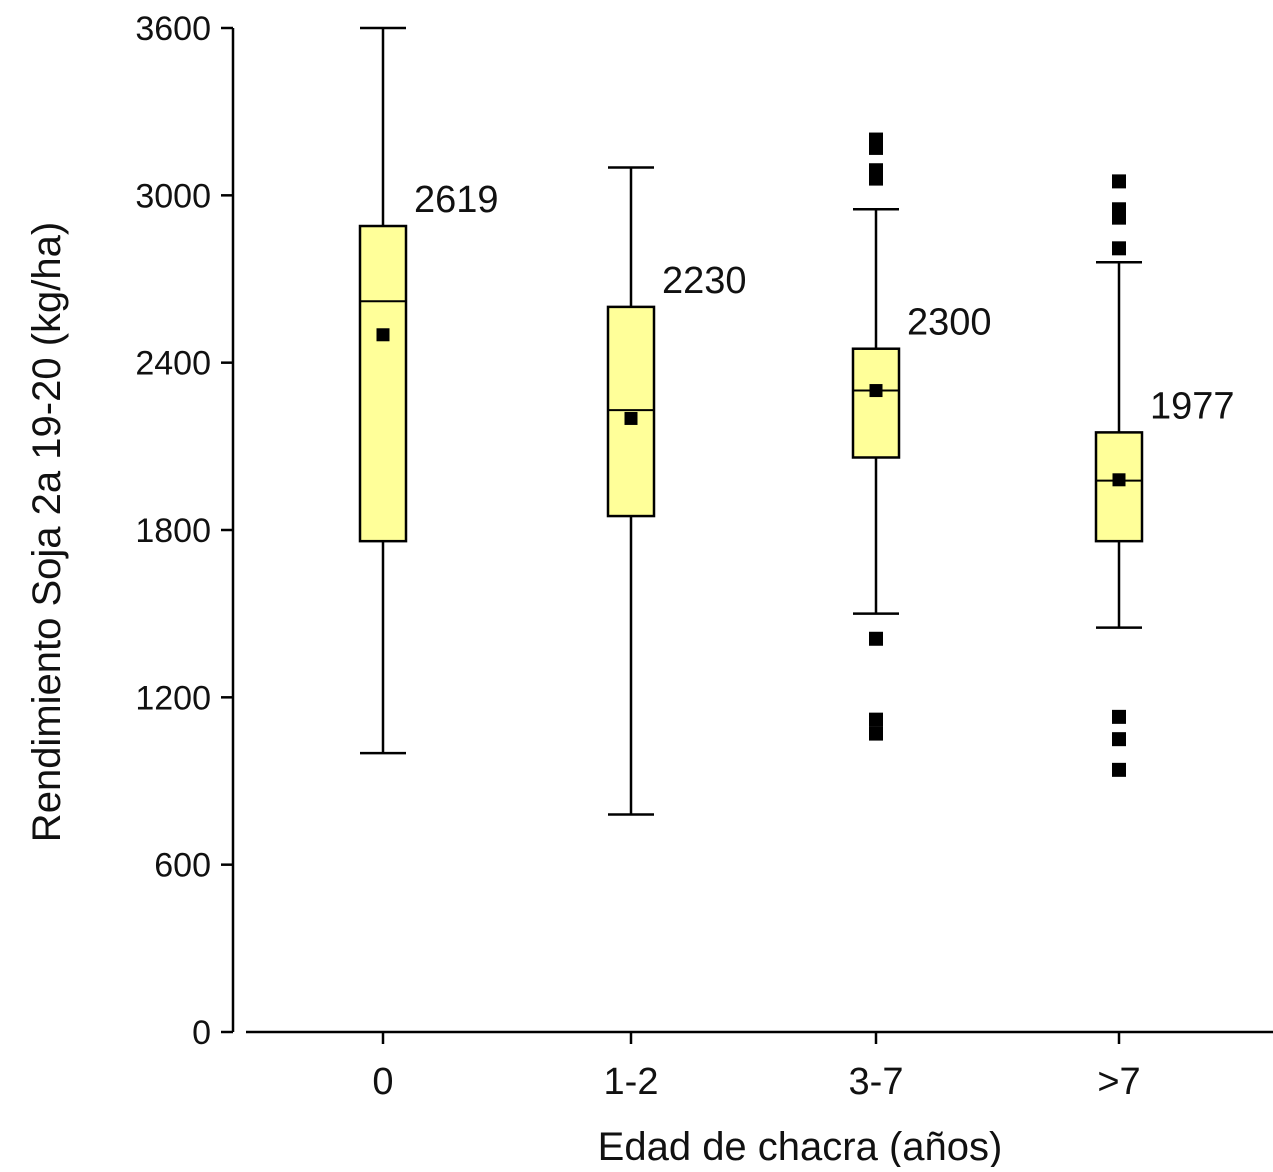 The image size is (1273, 1172). I want to click on x-tick-label: 3-7, so click(876, 1082).